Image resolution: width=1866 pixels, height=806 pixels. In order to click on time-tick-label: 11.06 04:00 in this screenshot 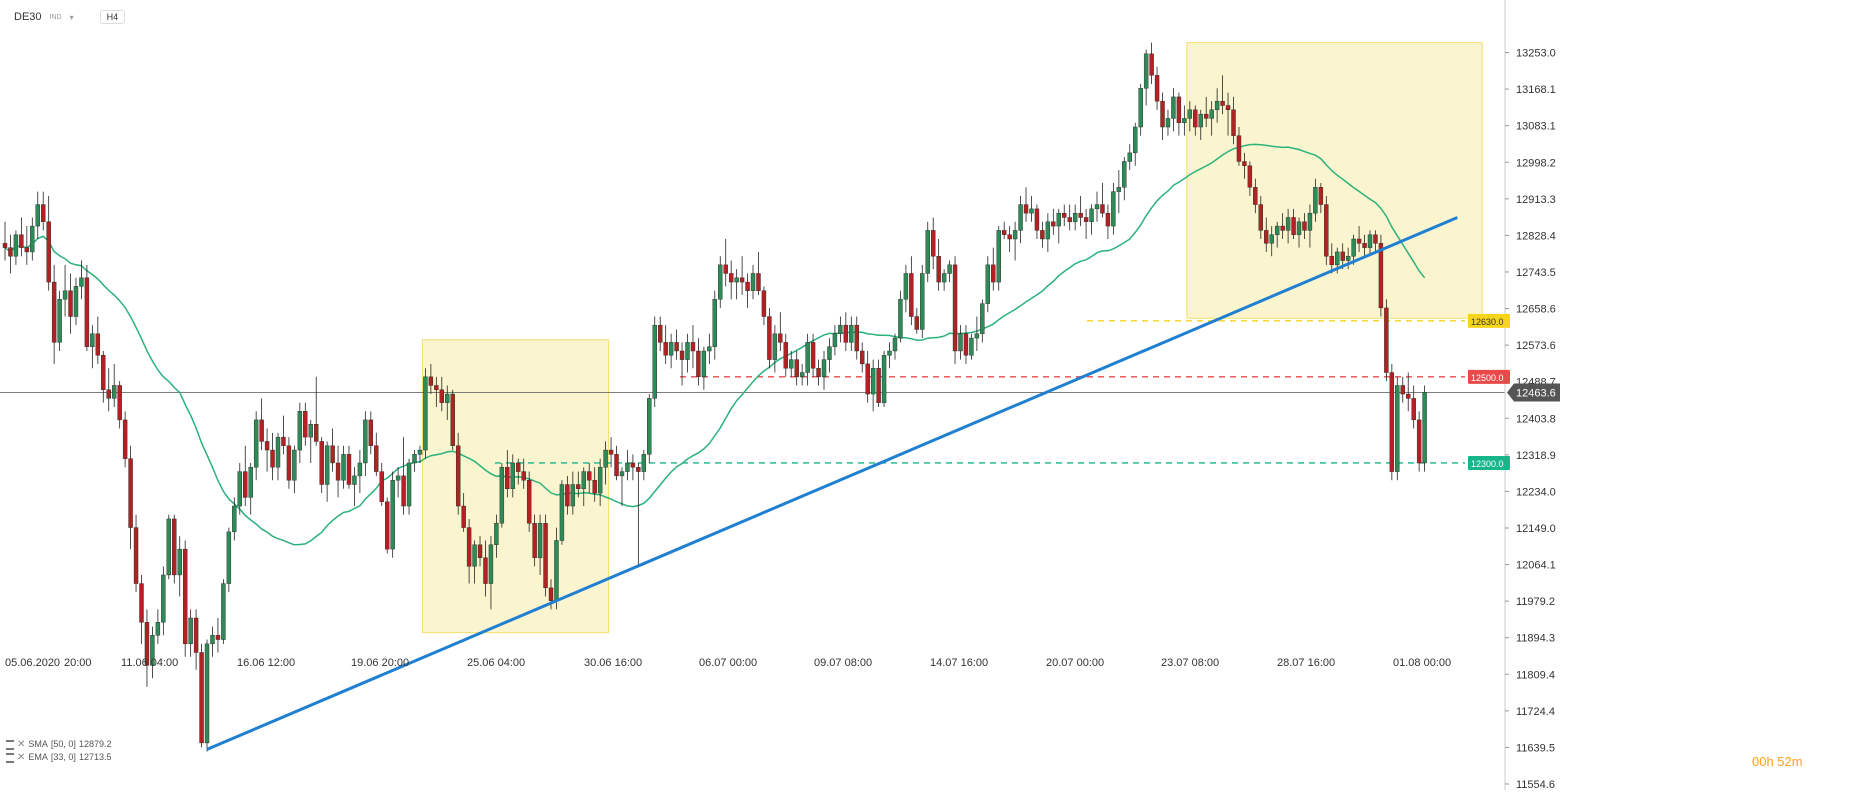, I will do `click(149, 663)`.